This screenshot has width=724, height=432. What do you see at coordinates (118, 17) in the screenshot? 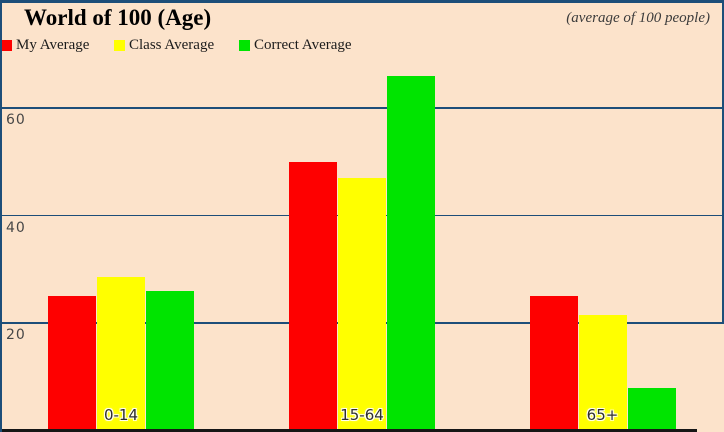
I see `chart-title: World of 100 (Age)` at bounding box center [118, 17].